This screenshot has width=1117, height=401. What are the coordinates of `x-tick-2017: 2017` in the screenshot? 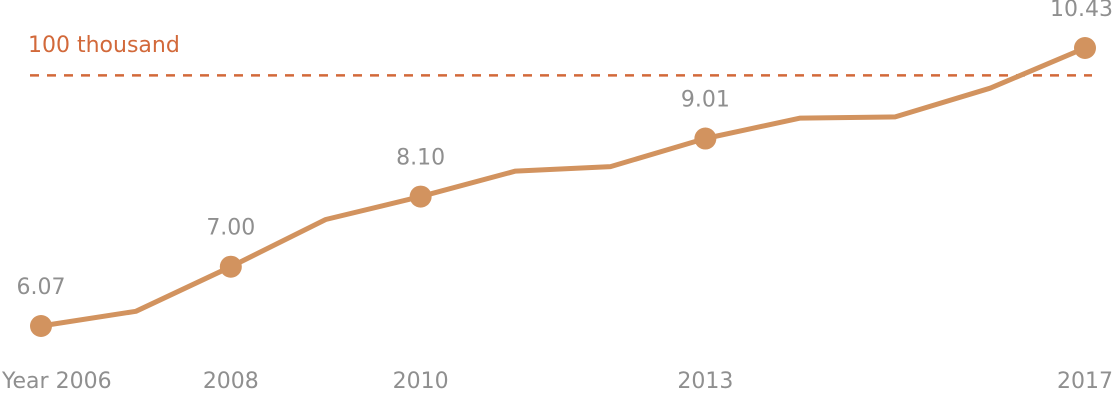 It's located at (1085, 381).